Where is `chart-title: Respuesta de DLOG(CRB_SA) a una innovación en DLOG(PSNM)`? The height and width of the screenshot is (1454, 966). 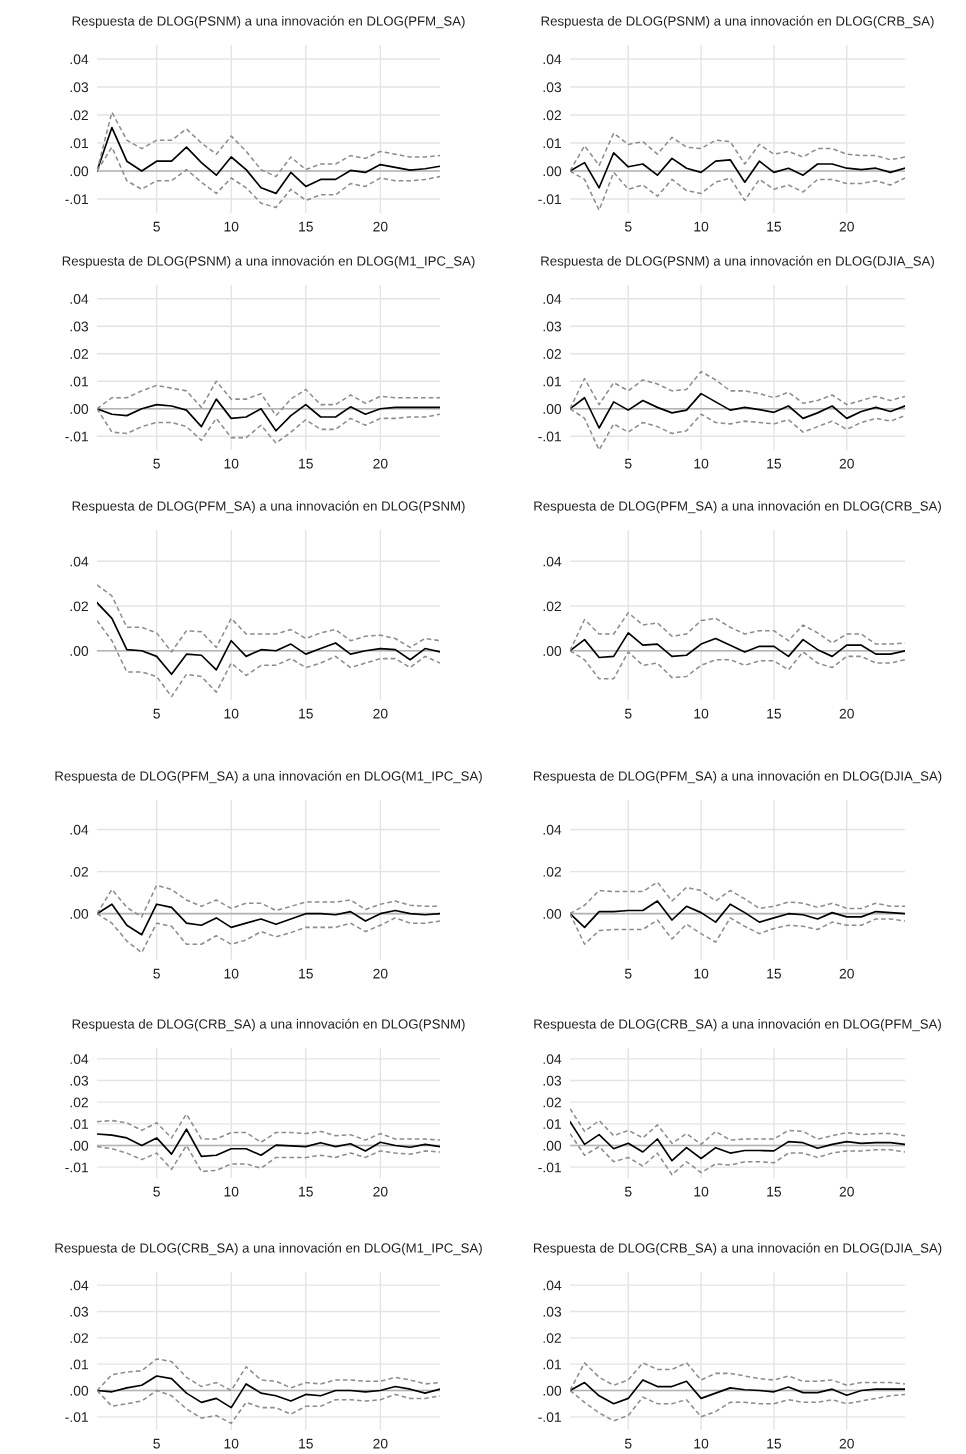 chart-title: Respuesta de DLOG(CRB_SA) a una innovación en DLOG(PSNM) is located at coordinates (268, 1025).